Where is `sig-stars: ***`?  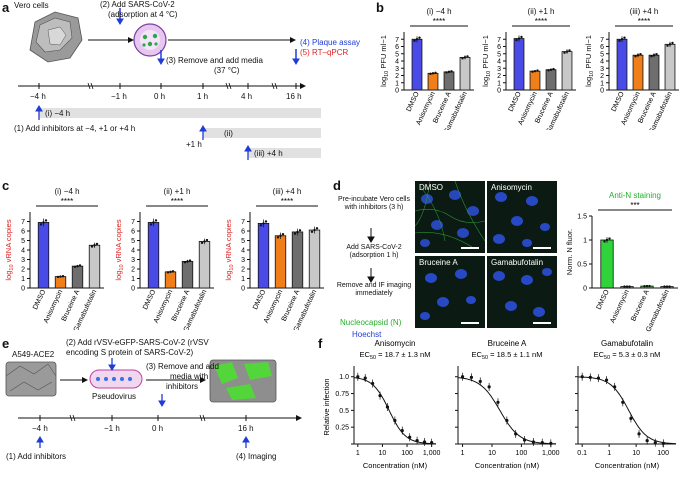 sig-stars: *** is located at coordinates (634, 205).